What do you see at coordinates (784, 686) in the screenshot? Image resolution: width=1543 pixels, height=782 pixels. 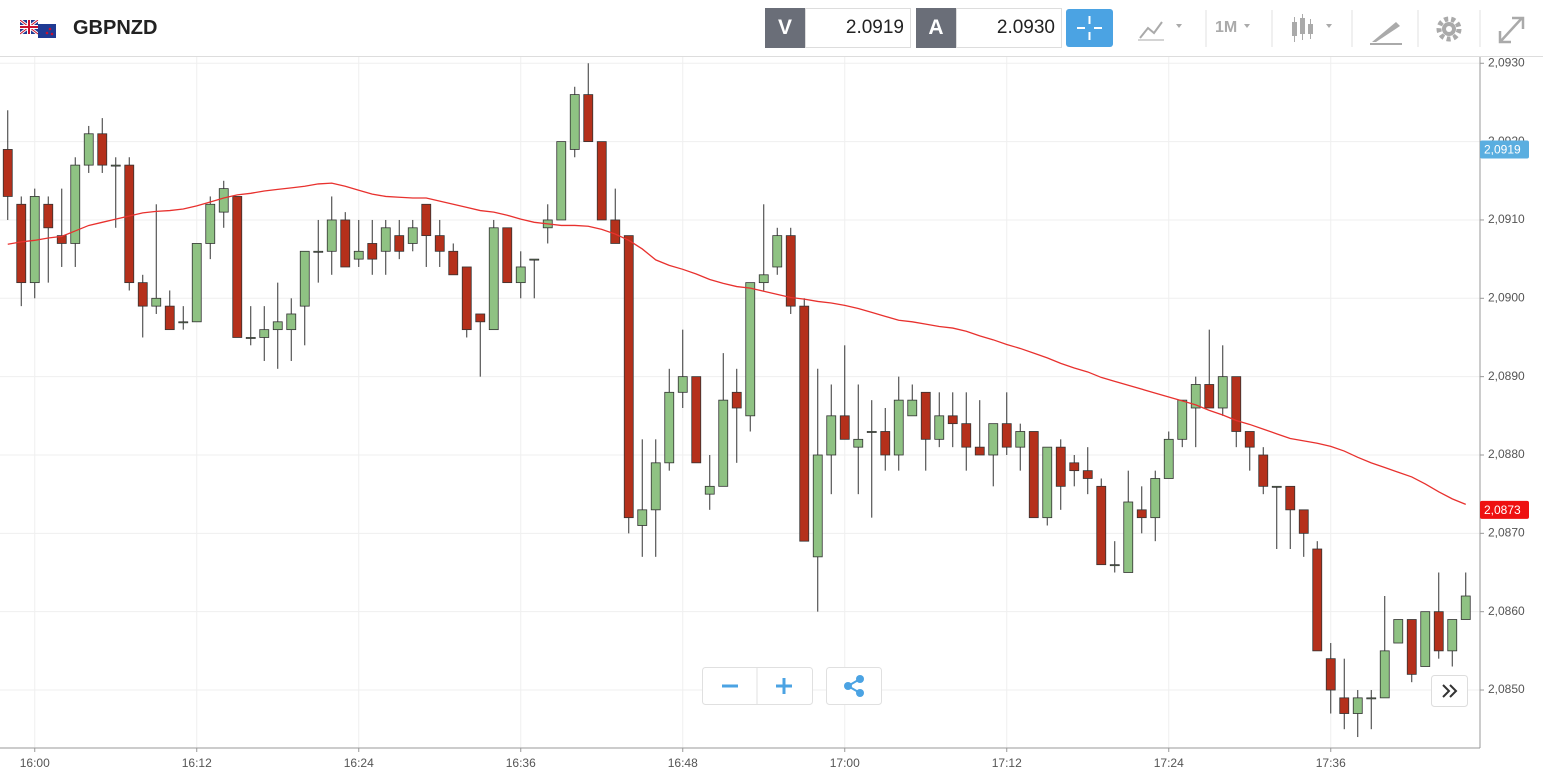 I see `zoom-in` at bounding box center [784, 686].